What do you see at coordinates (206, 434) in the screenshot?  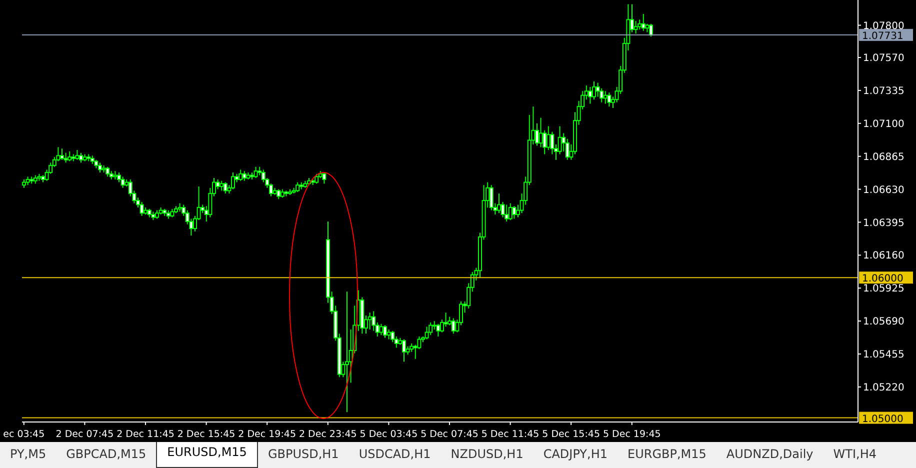 I see `x-tick-label: 2 Dec 15:45` at bounding box center [206, 434].